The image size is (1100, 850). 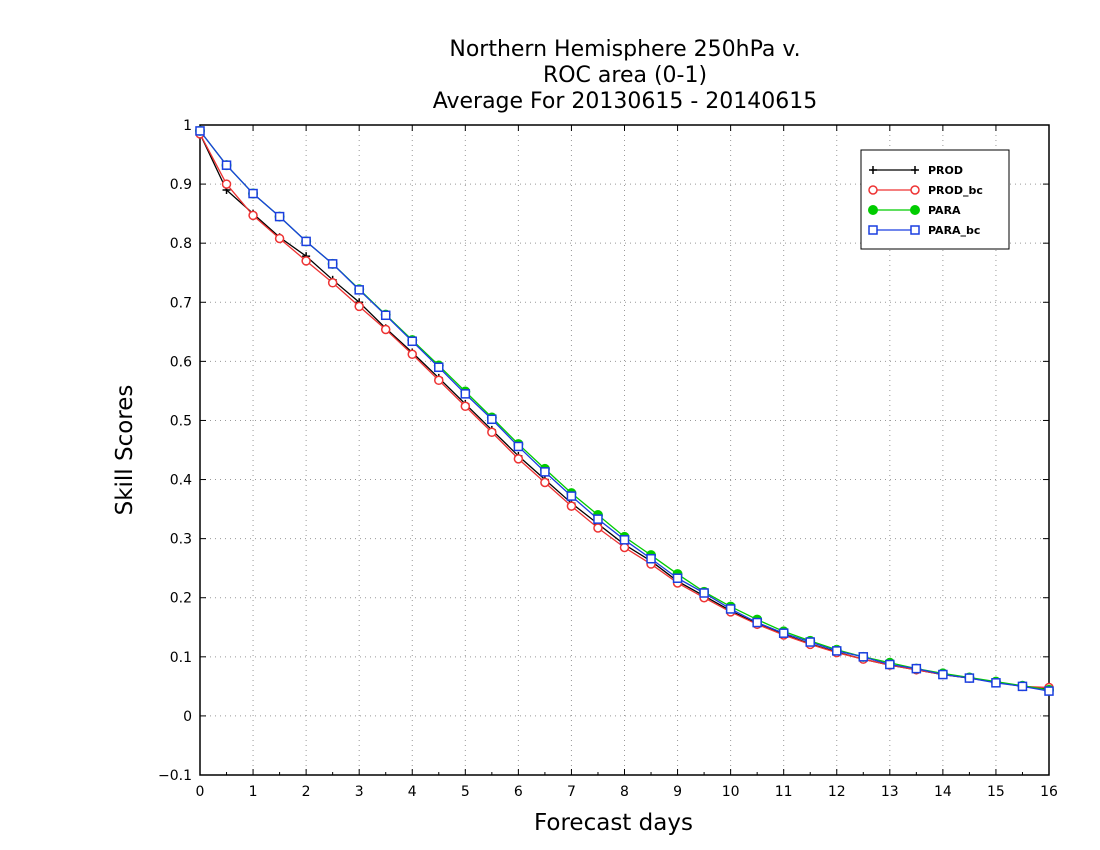 I want to click on chart-title-line-1: Northern Hemisphere 250hPa v., so click(x=625, y=49).